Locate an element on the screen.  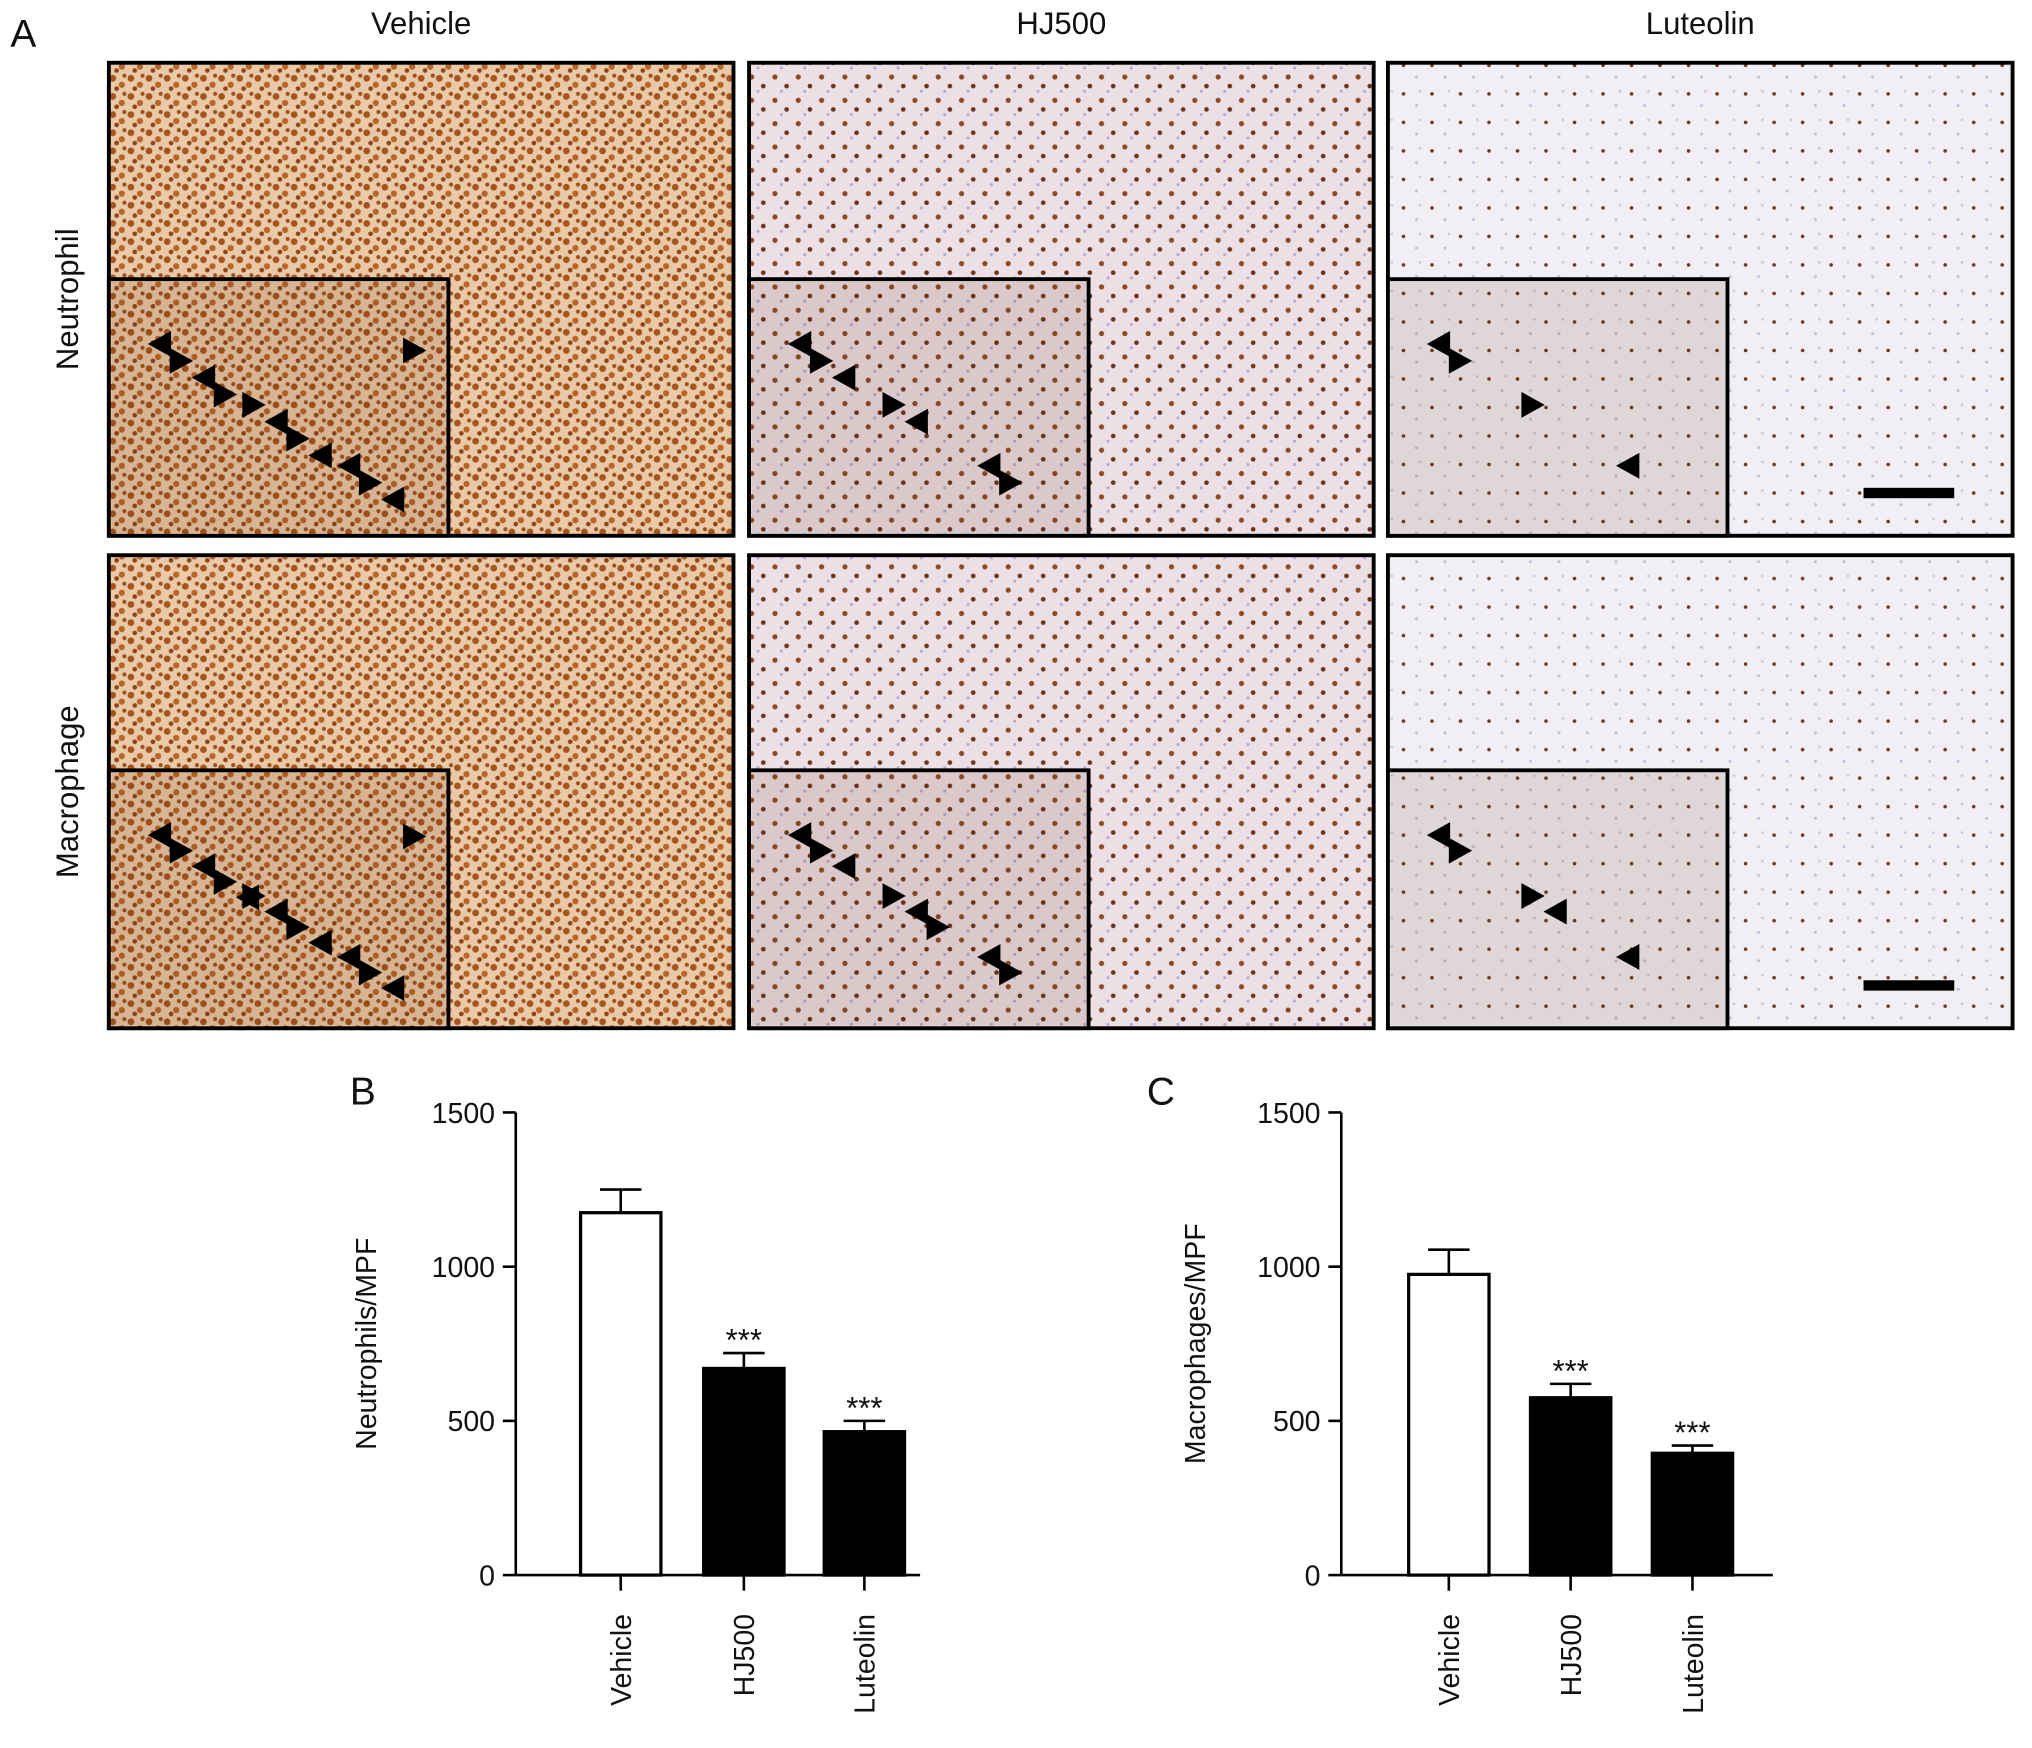
y-axis-label: Neutrophils/MPF is located at coordinates (367, 1344).